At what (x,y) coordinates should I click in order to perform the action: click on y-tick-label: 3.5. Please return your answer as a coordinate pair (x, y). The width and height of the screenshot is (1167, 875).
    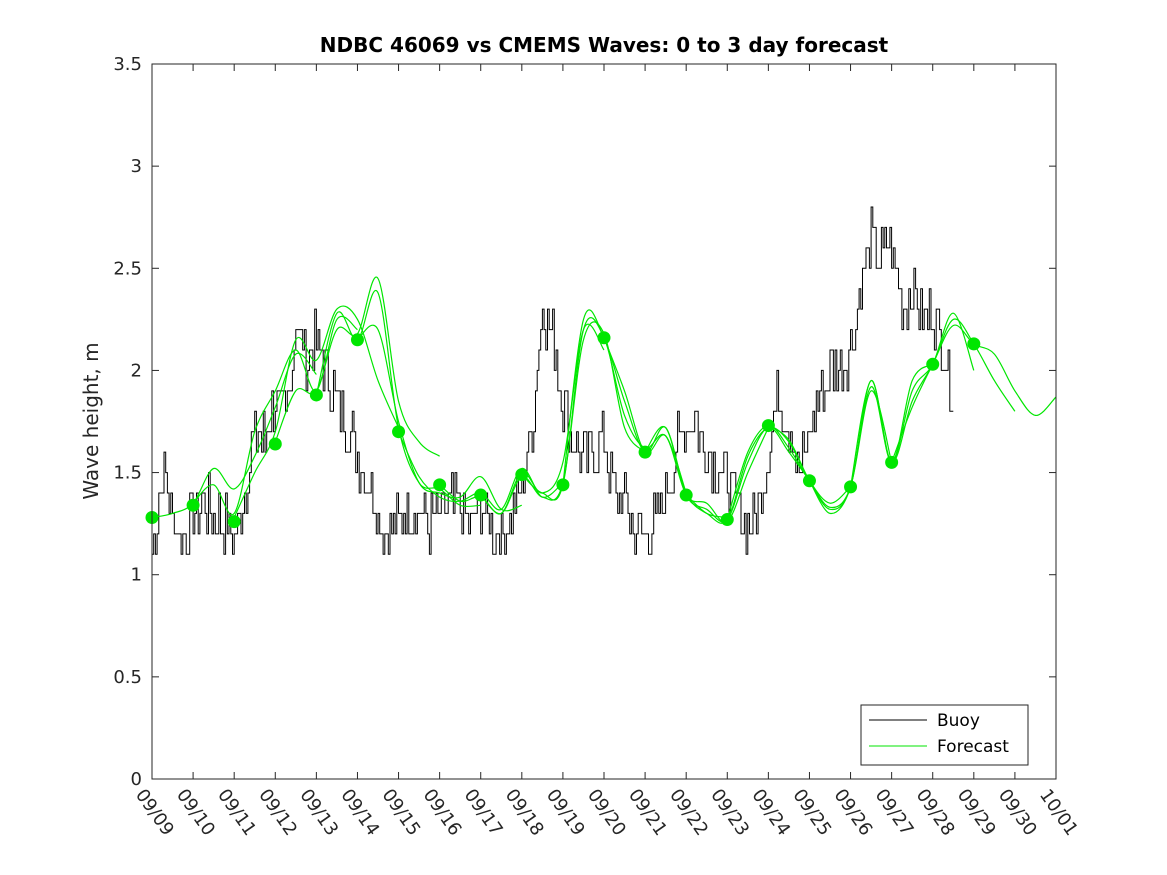
    Looking at the image, I should click on (127, 64).